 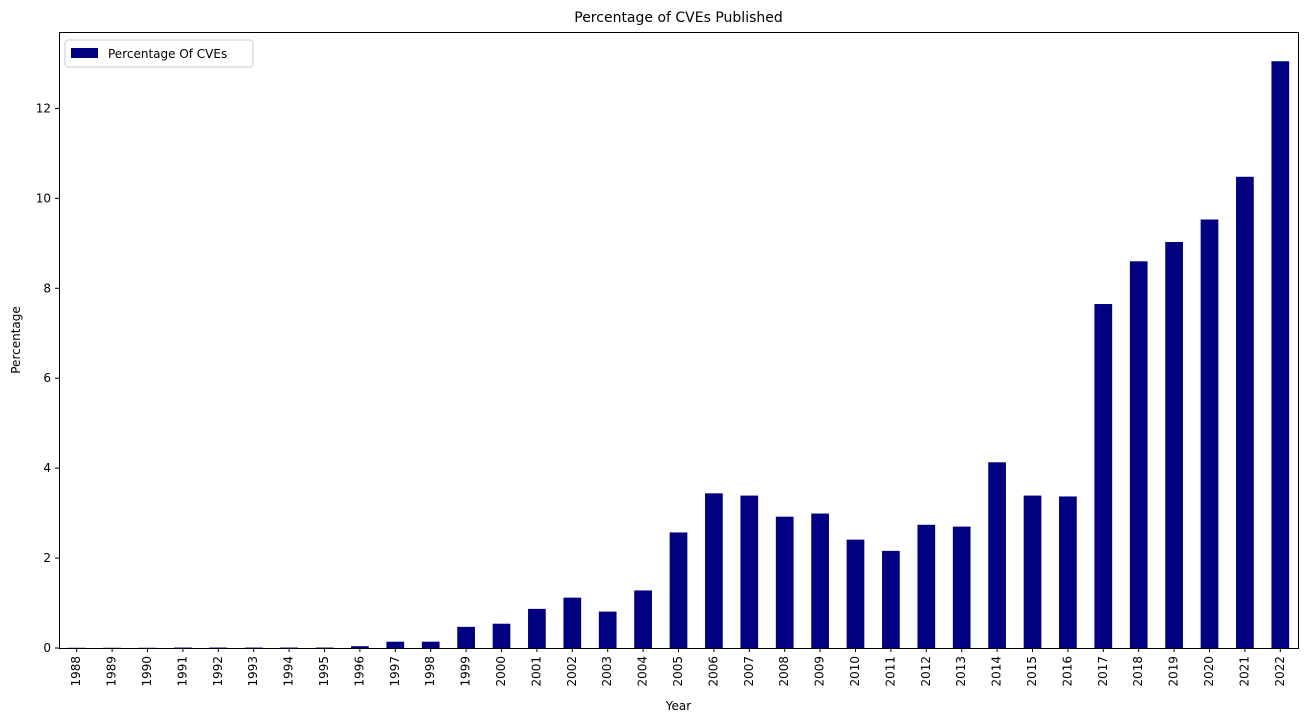 What do you see at coordinates (643, 619) in the screenshot?
I see `bar-2004` at bounding box center [643, 619].